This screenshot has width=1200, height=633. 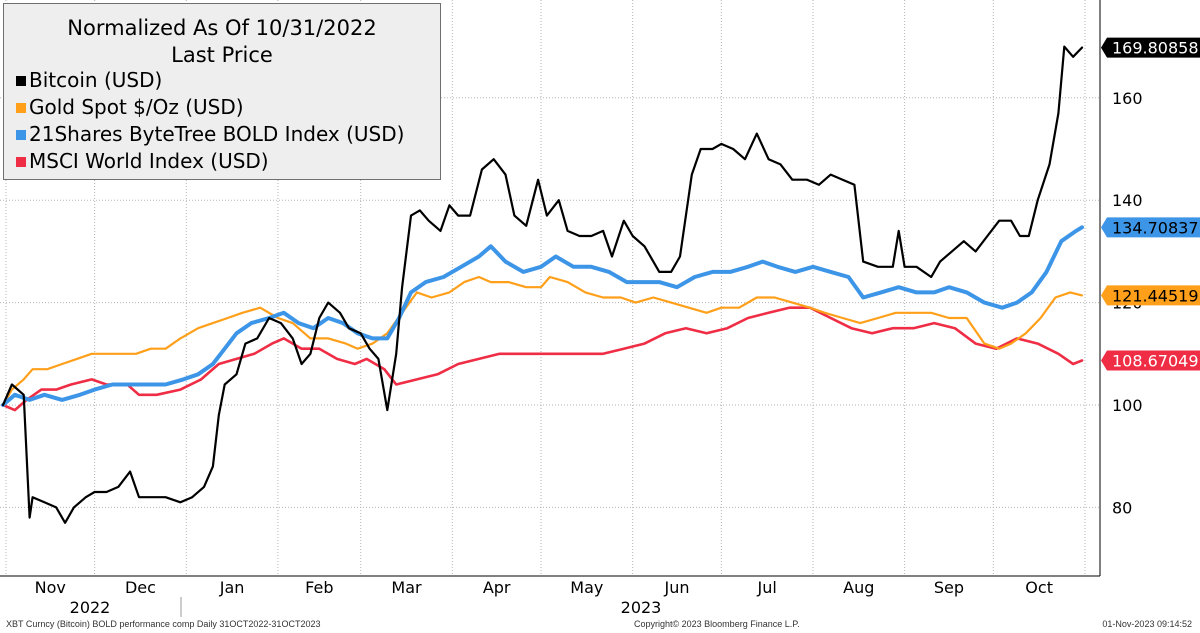 I want to click on legend-item-msci: MSCI World Index (USD), so click(x=142, y=161).